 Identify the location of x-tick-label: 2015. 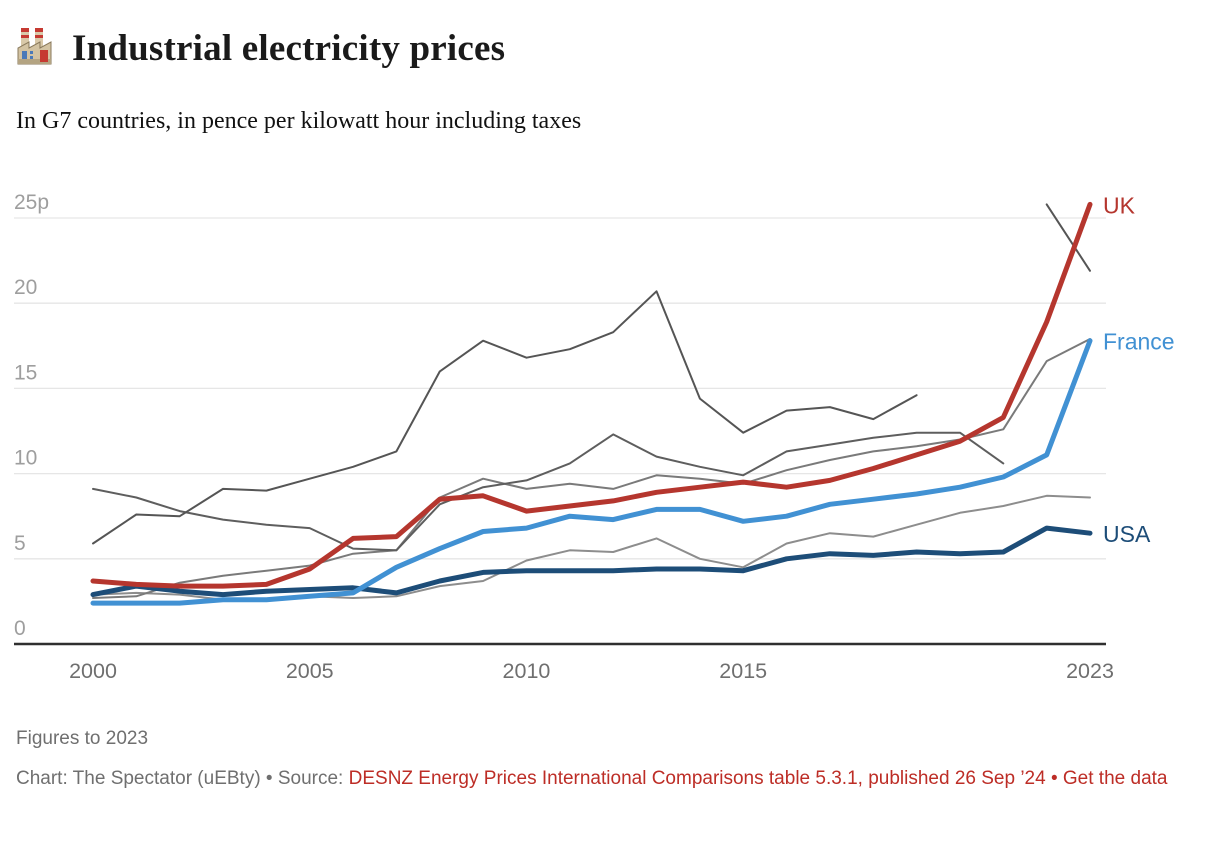
(743, 671).